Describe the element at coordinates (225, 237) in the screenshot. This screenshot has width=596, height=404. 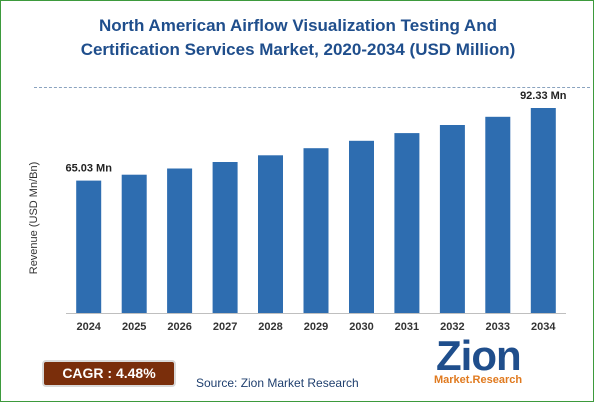
I see `bar-2027` at that location.